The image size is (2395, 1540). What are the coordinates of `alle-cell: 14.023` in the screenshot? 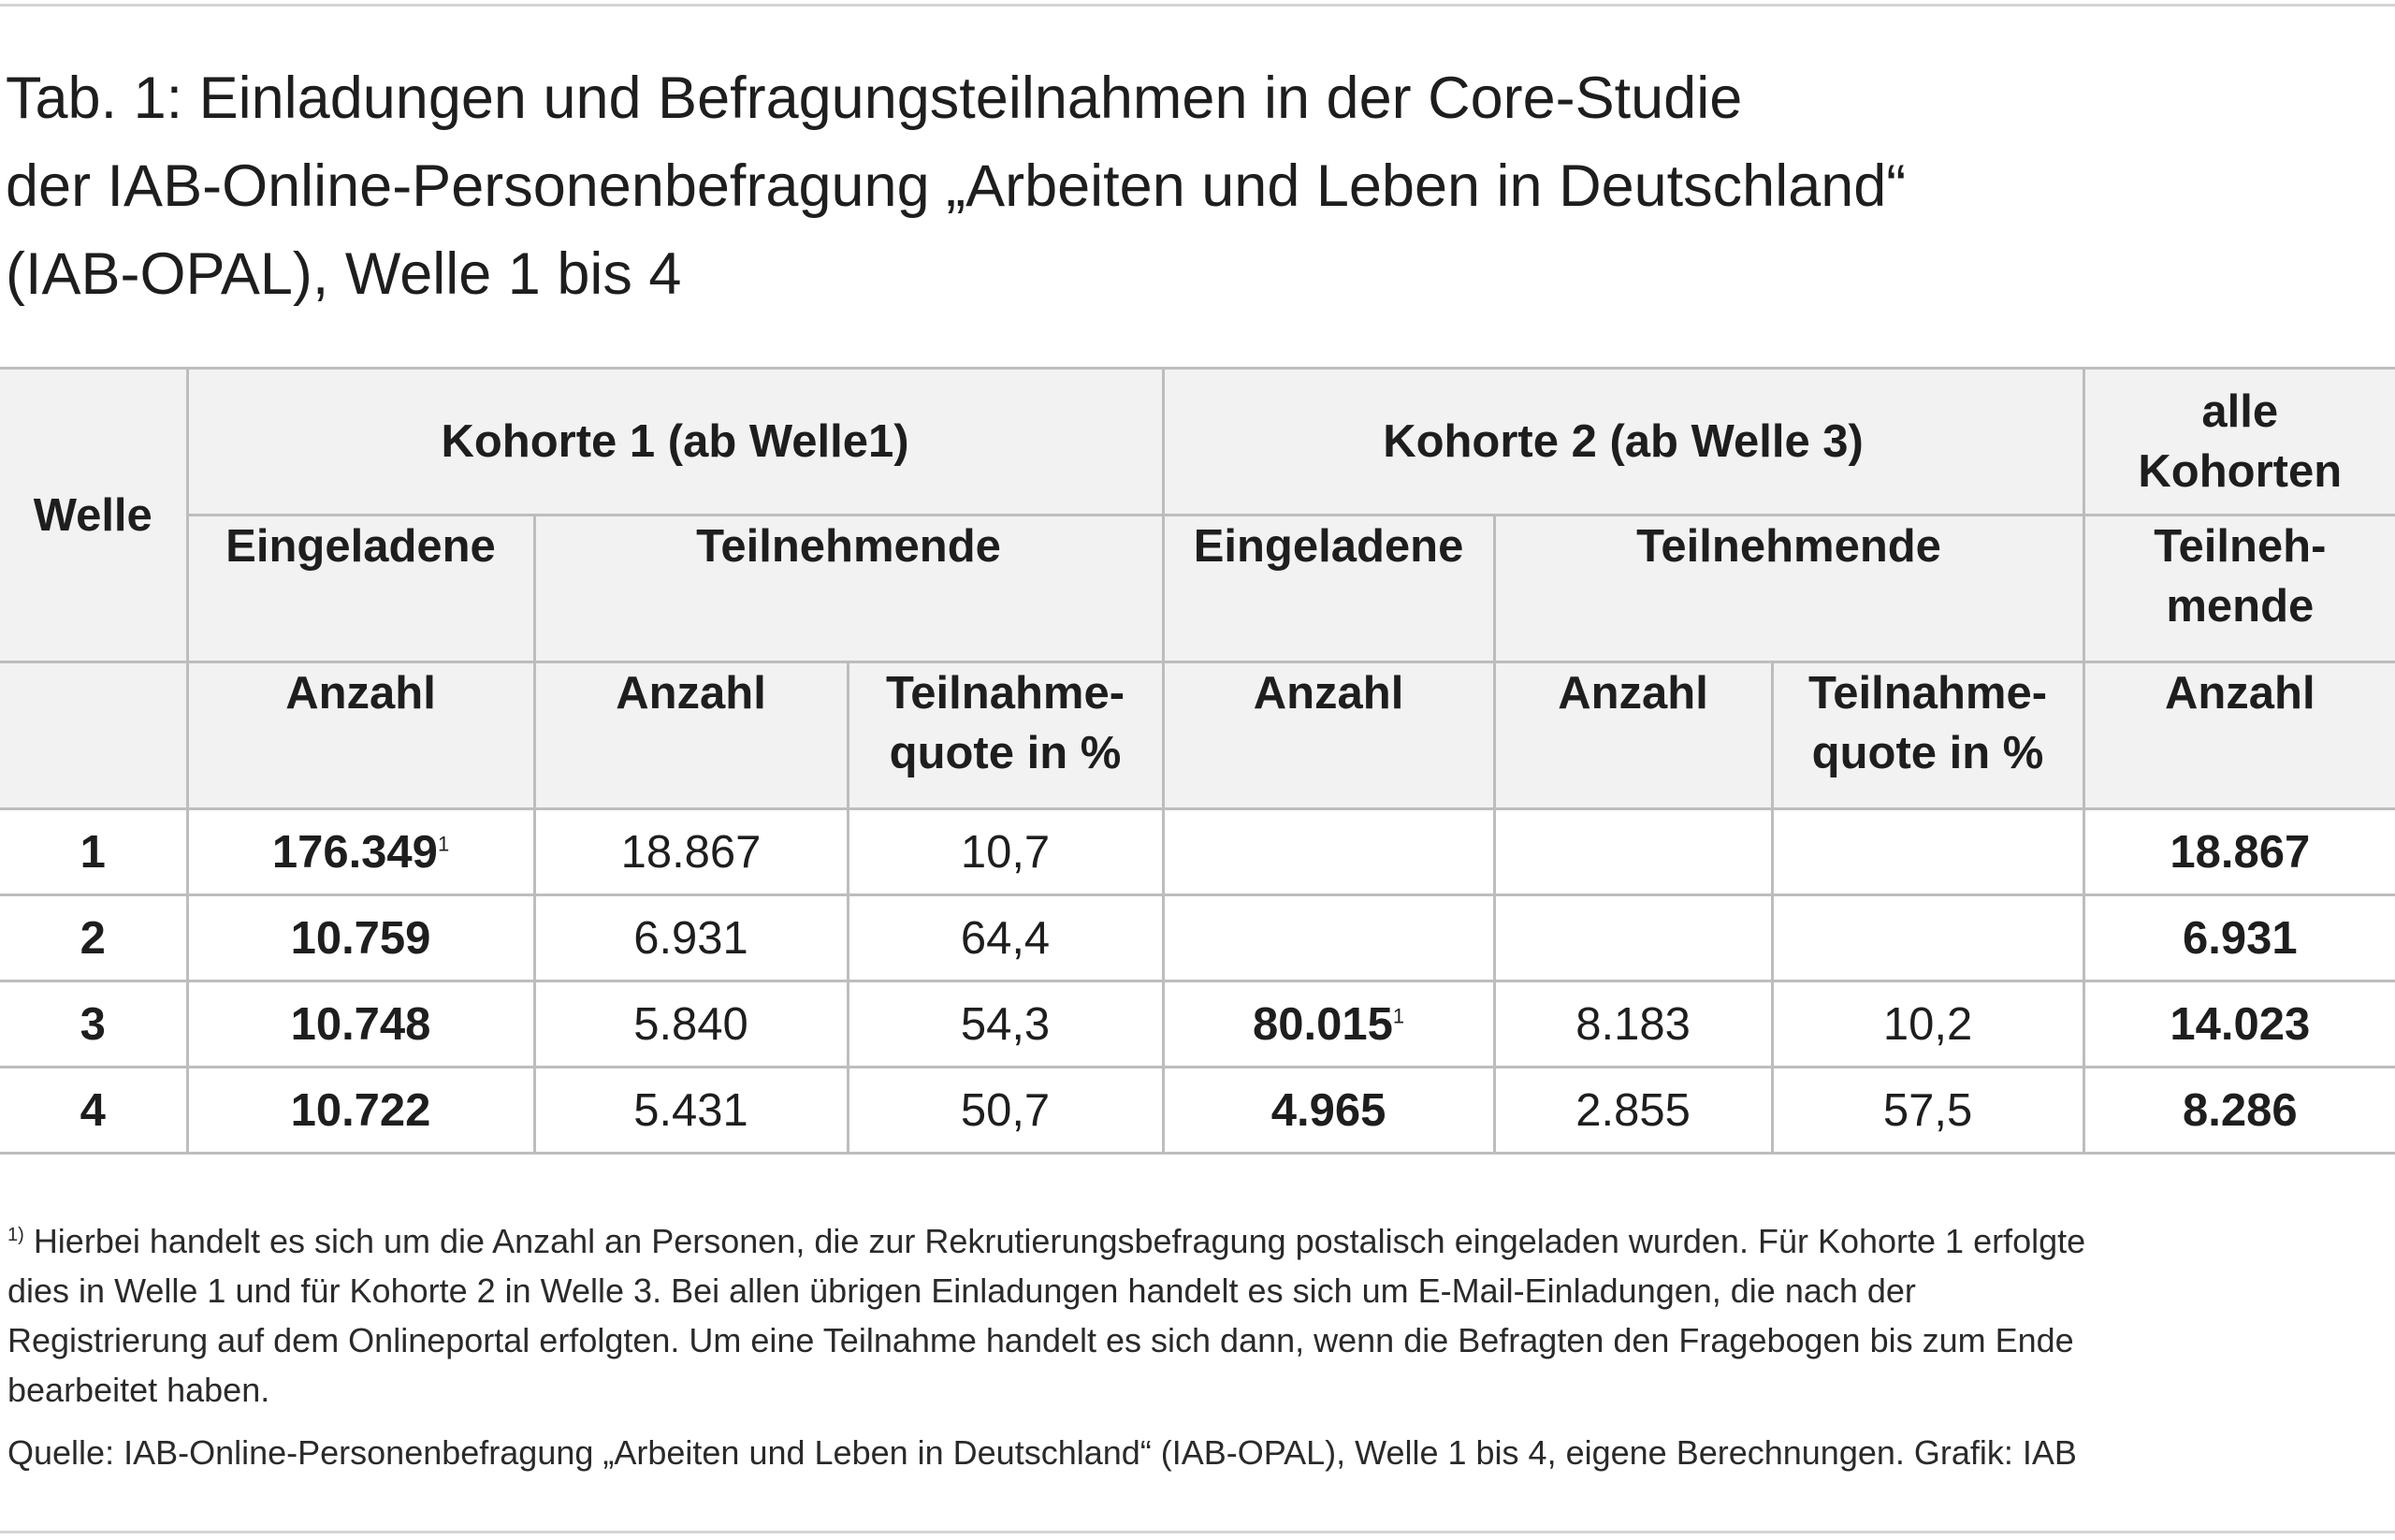 It's located at (2238, 1024).